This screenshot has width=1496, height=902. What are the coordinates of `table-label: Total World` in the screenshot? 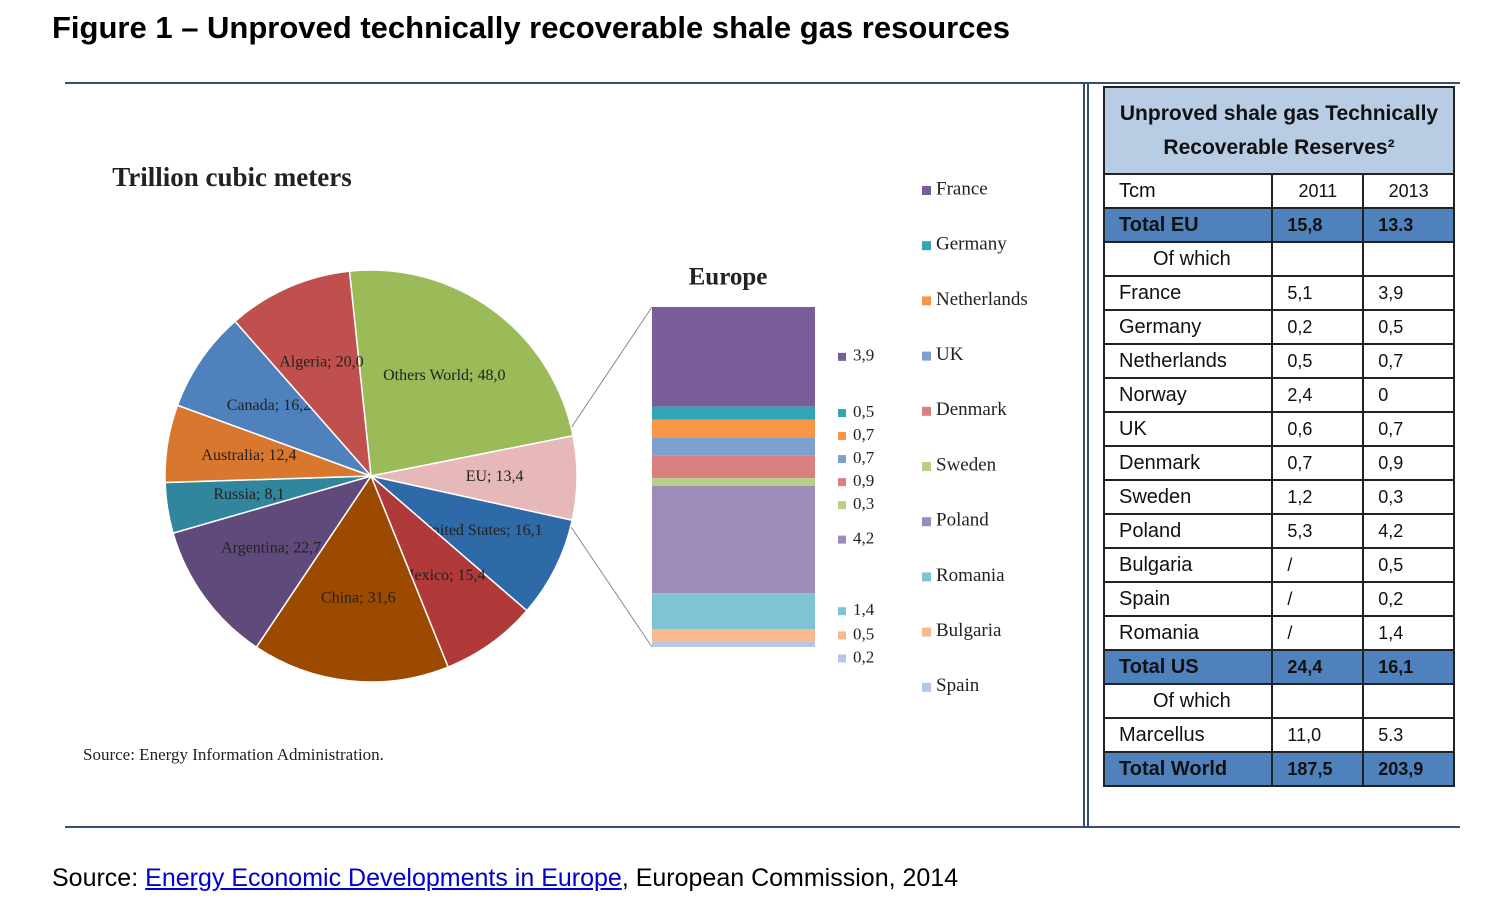 It's located at (1188, 769).